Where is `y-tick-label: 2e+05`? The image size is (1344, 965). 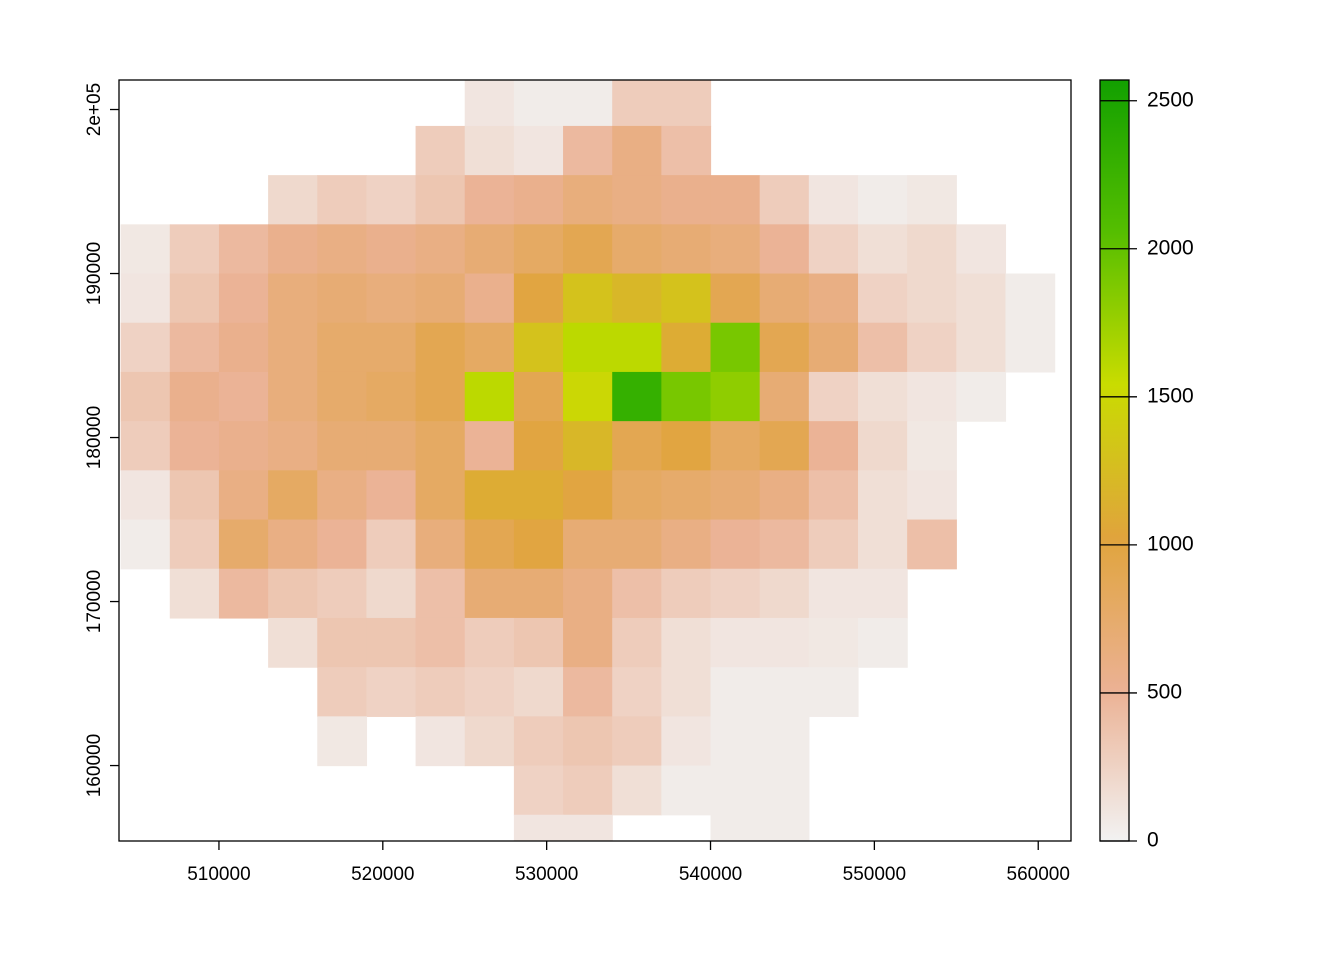 y-tick-label: 2e+05 is located at coordinates (94, 109).